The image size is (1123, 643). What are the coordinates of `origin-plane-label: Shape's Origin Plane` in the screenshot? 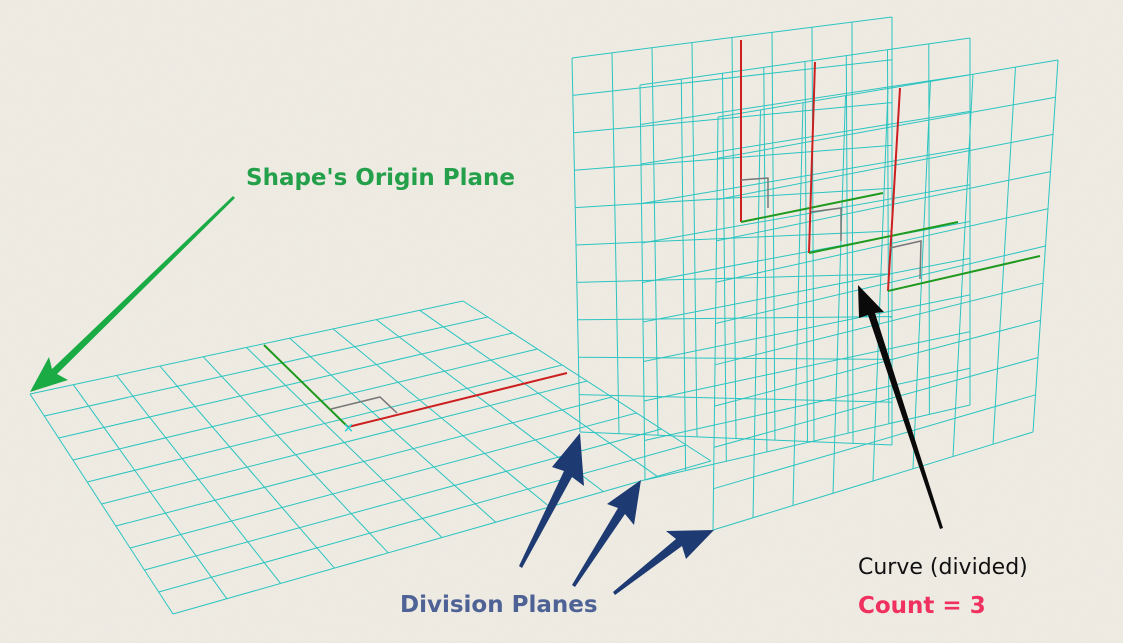 It's located at (380, 178).